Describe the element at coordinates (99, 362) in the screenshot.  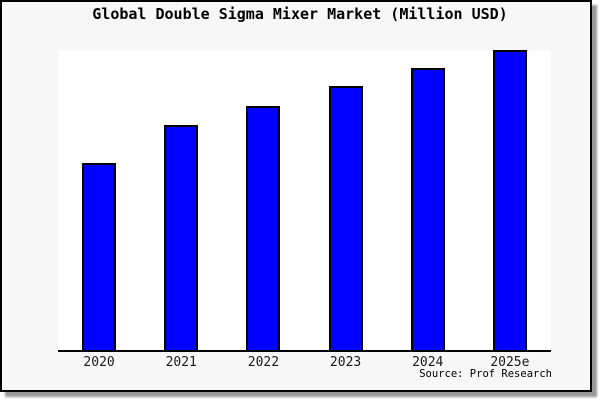
I see `x-tick-label-2020: 2020` at that location.